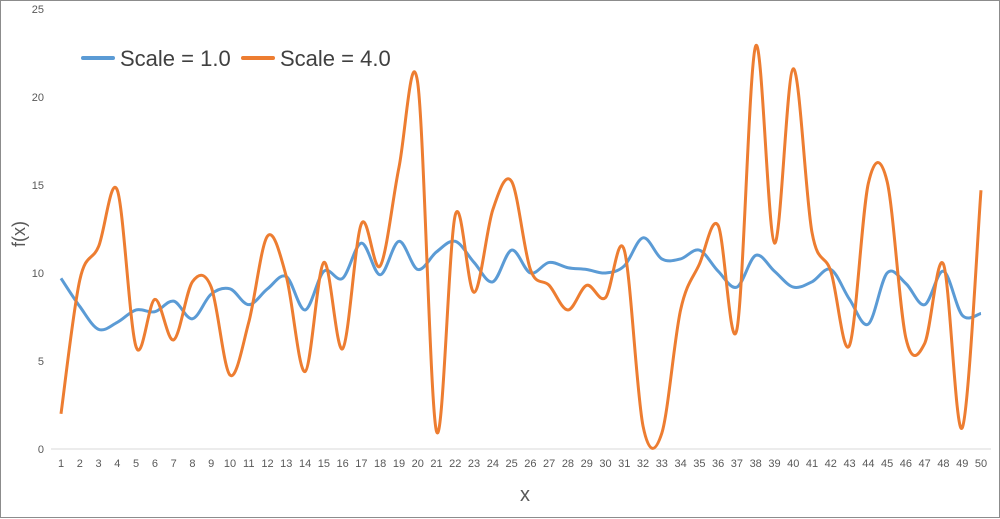 The image size is (1000, 519). I want to click on x-tick-label: 10, so click(230, 464).